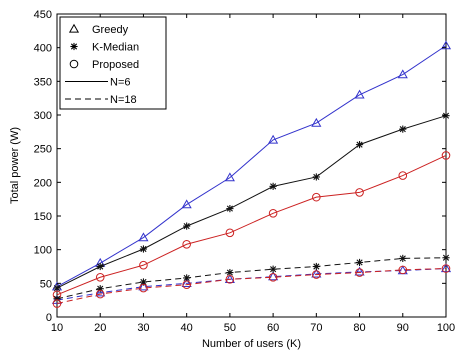 The height and width of the screenshot is (353, 461). What do you see at coordinates (446, 328) in the screenshot?
I see `x-tick-label: 100` at bounding box center [446, 328].